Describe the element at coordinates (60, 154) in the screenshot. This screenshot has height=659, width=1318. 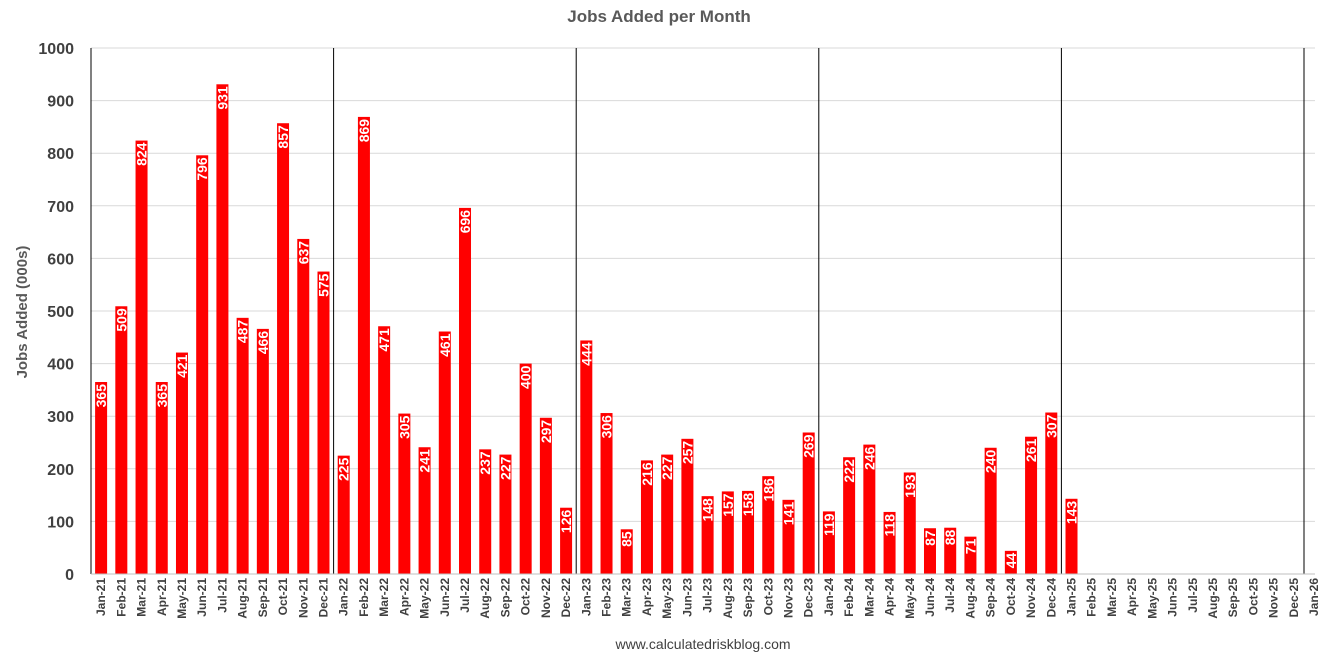
I see `y-tick-label: 800` at that location.